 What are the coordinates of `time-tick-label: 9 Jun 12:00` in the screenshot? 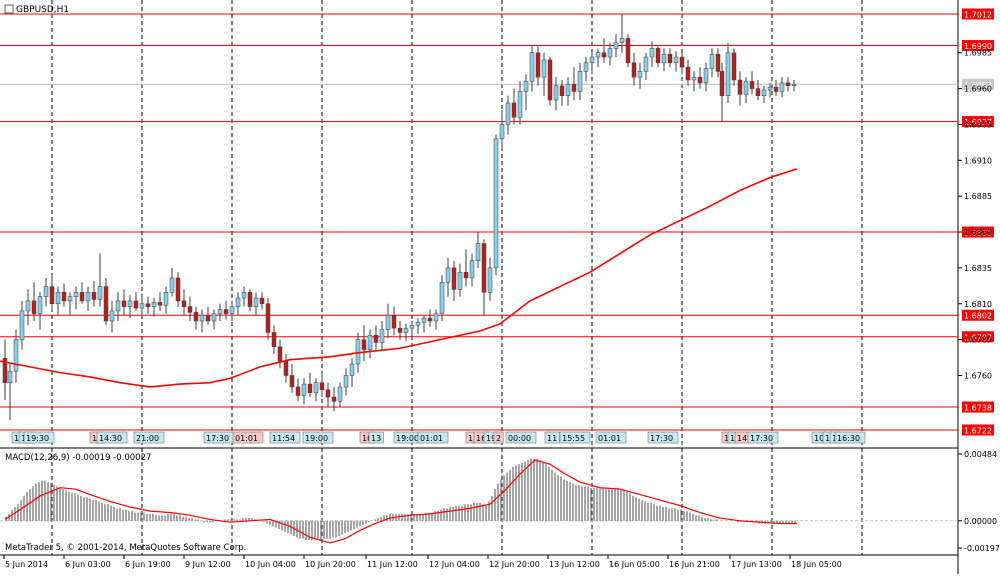 It's located at (208, 564).